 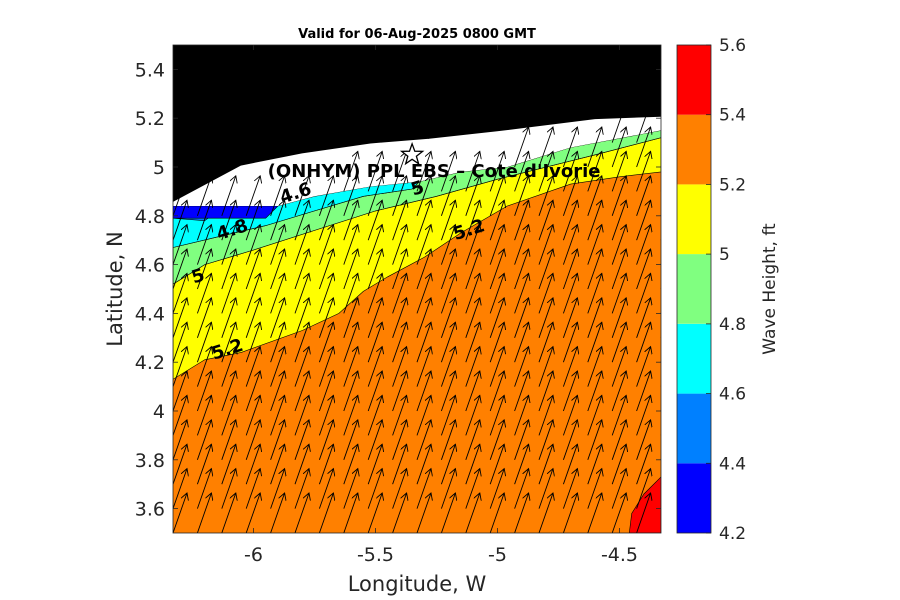 What do you see at coordinates (150, 314) in the screenshot?
I see `y-tick-label: 4.4` at bounding box center [150, 314].